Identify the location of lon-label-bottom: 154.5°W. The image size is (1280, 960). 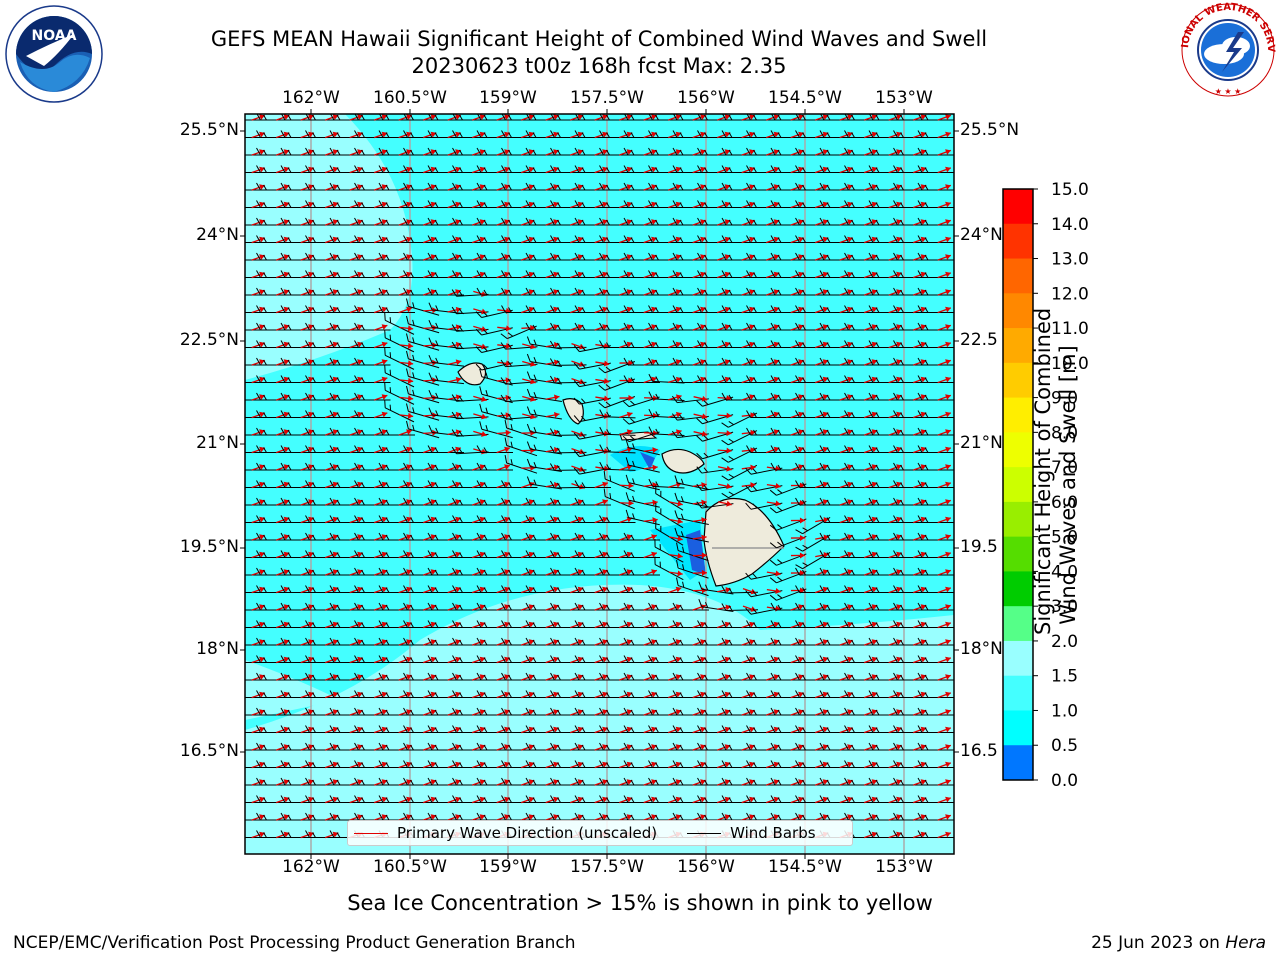
(805, 867).